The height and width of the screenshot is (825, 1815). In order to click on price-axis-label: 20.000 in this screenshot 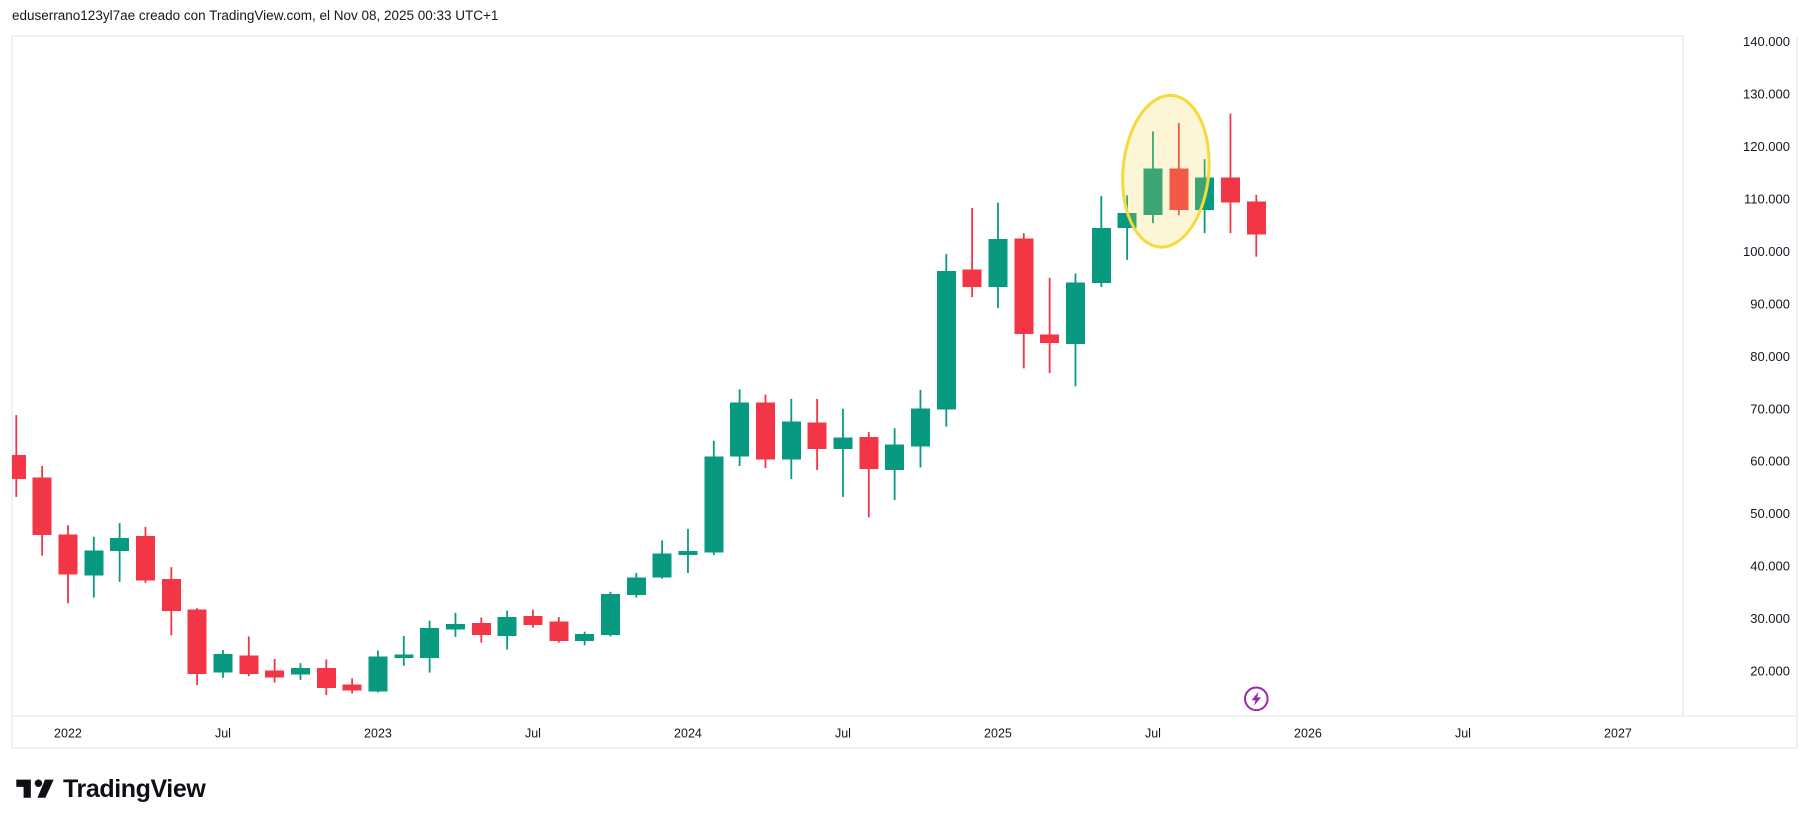, I will do `click(1770, 671)`.